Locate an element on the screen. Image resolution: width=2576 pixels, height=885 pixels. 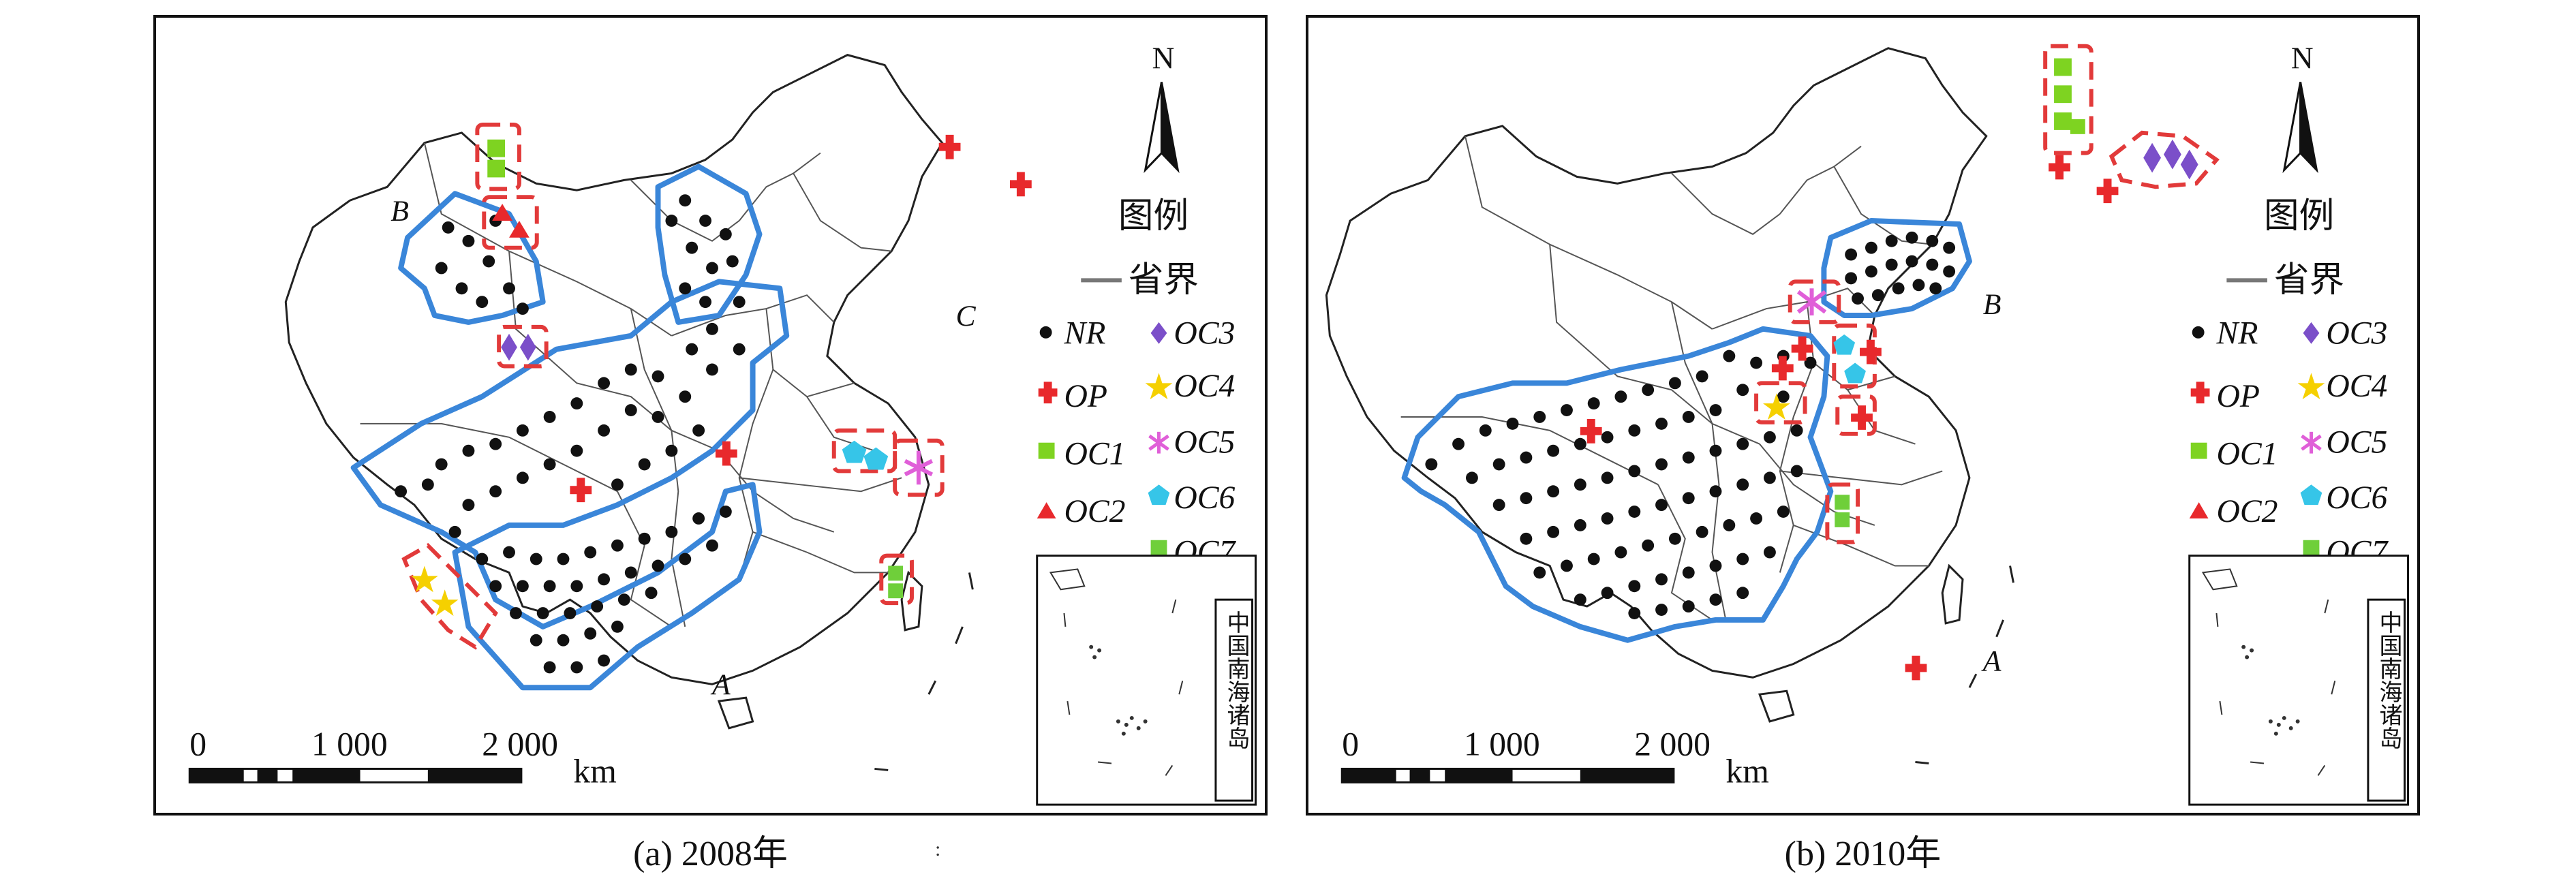
caption-2008: (a) 2008年 is located at coordinates (710, 854).